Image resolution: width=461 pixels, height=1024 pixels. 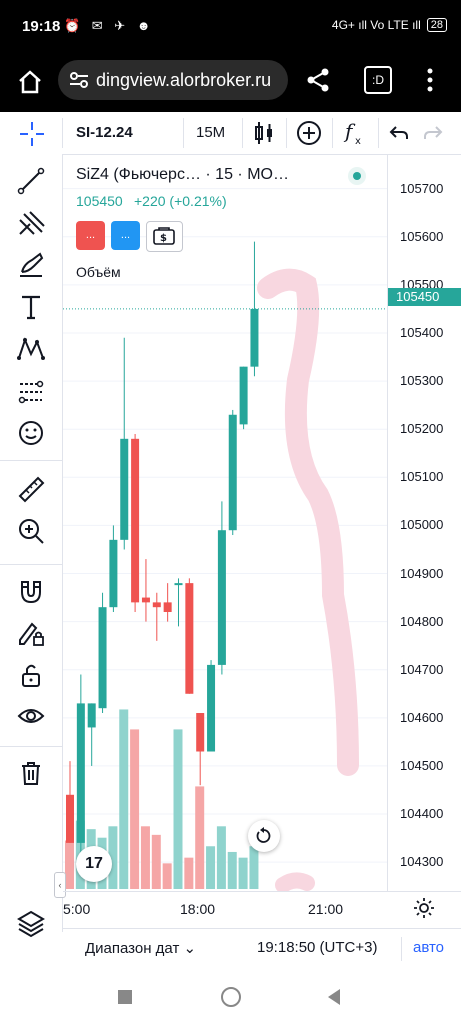 I want to click on price-tick: 105600, so click(x=422, y=236).